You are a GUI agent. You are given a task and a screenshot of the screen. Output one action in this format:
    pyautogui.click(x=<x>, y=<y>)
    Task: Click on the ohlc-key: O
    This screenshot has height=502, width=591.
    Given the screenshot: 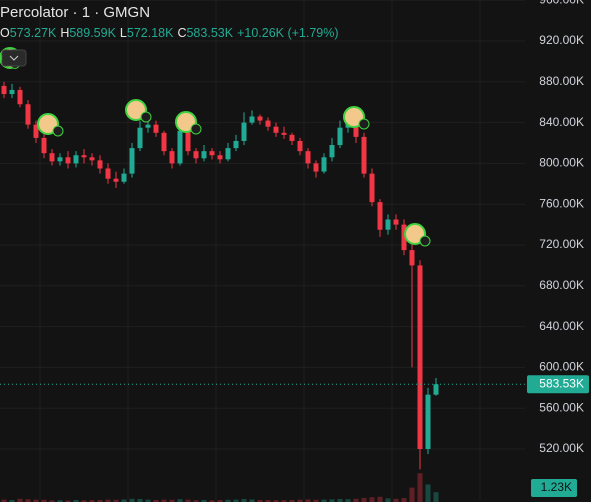 What is the action you would take?
    pyautogui.click(x=5, y=33)
    